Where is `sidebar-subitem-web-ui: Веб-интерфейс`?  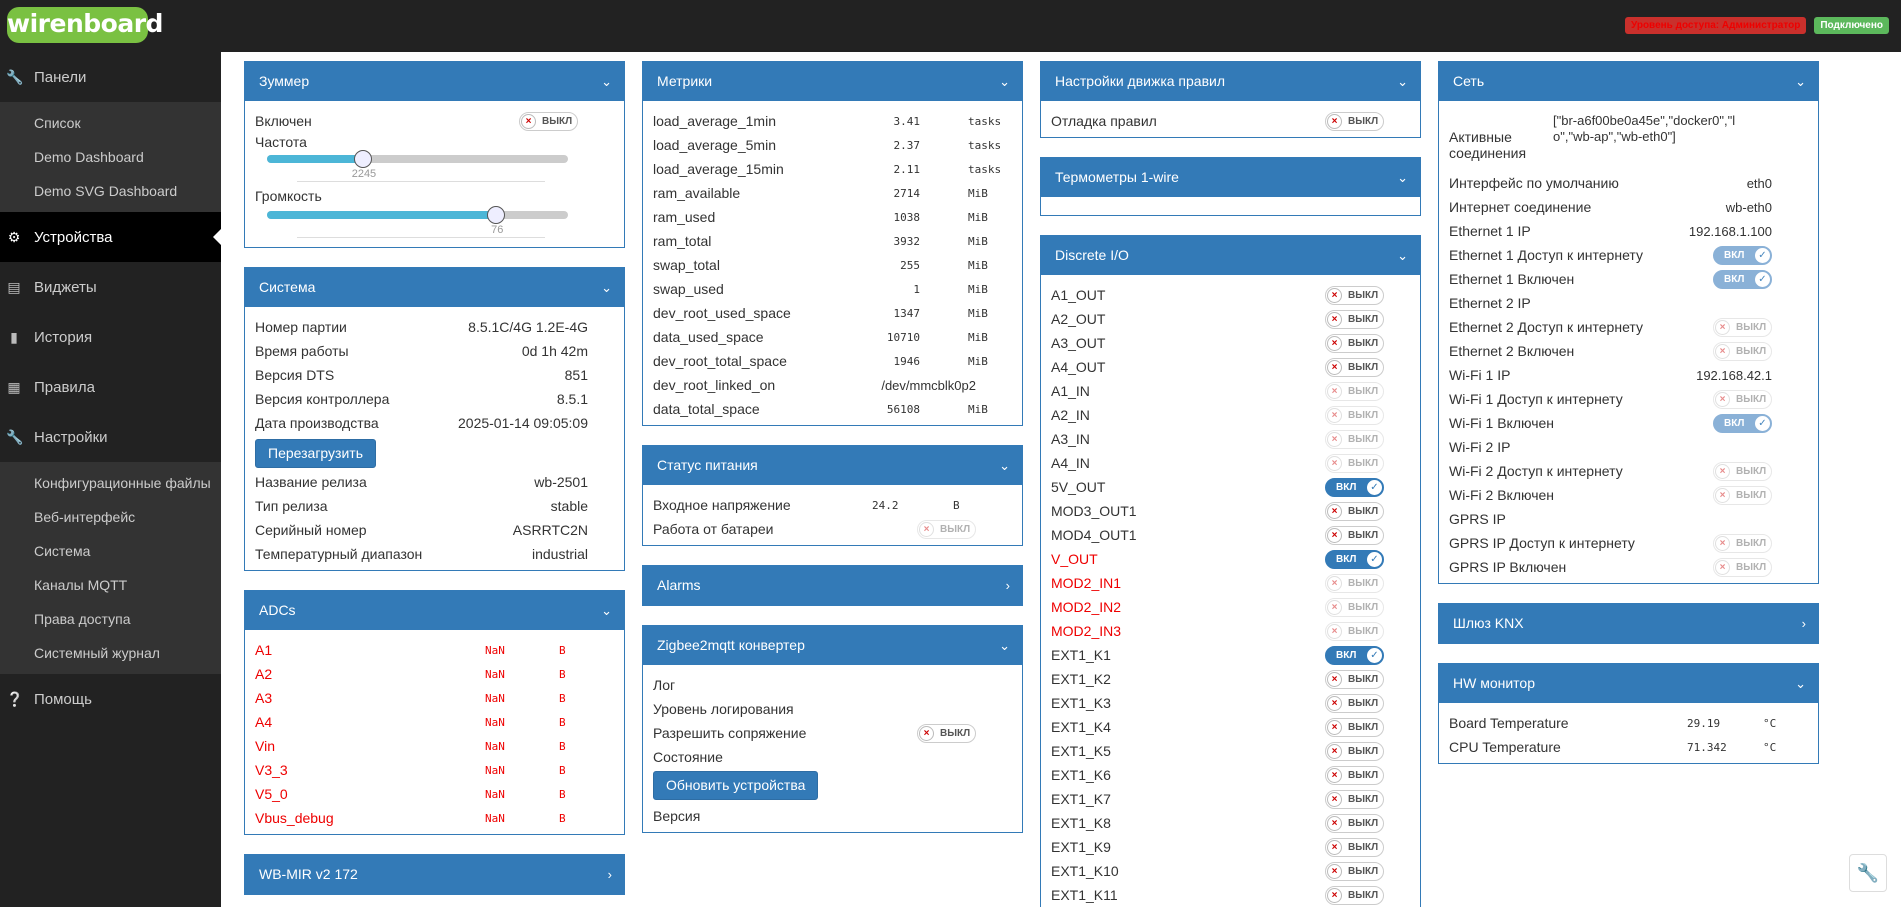
sidebar-subitem-web-ui: Веб-интерфейс is located at coordinates (85, 517).